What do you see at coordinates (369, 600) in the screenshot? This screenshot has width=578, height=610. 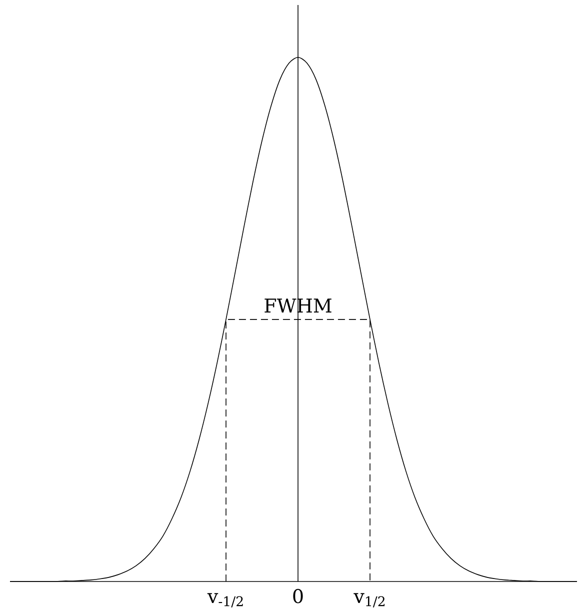 I see `x-tick-label: v$_{1/2}$` at bounding box center [369, 600].